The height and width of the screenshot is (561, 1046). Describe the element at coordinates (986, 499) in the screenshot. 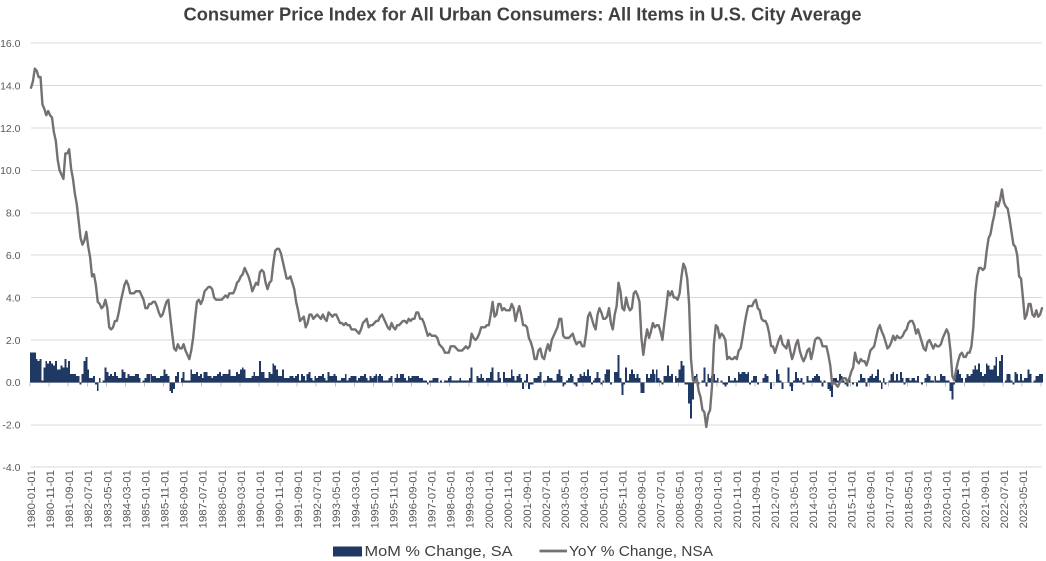

I see `svg-text: 2021-09-01` at that location.